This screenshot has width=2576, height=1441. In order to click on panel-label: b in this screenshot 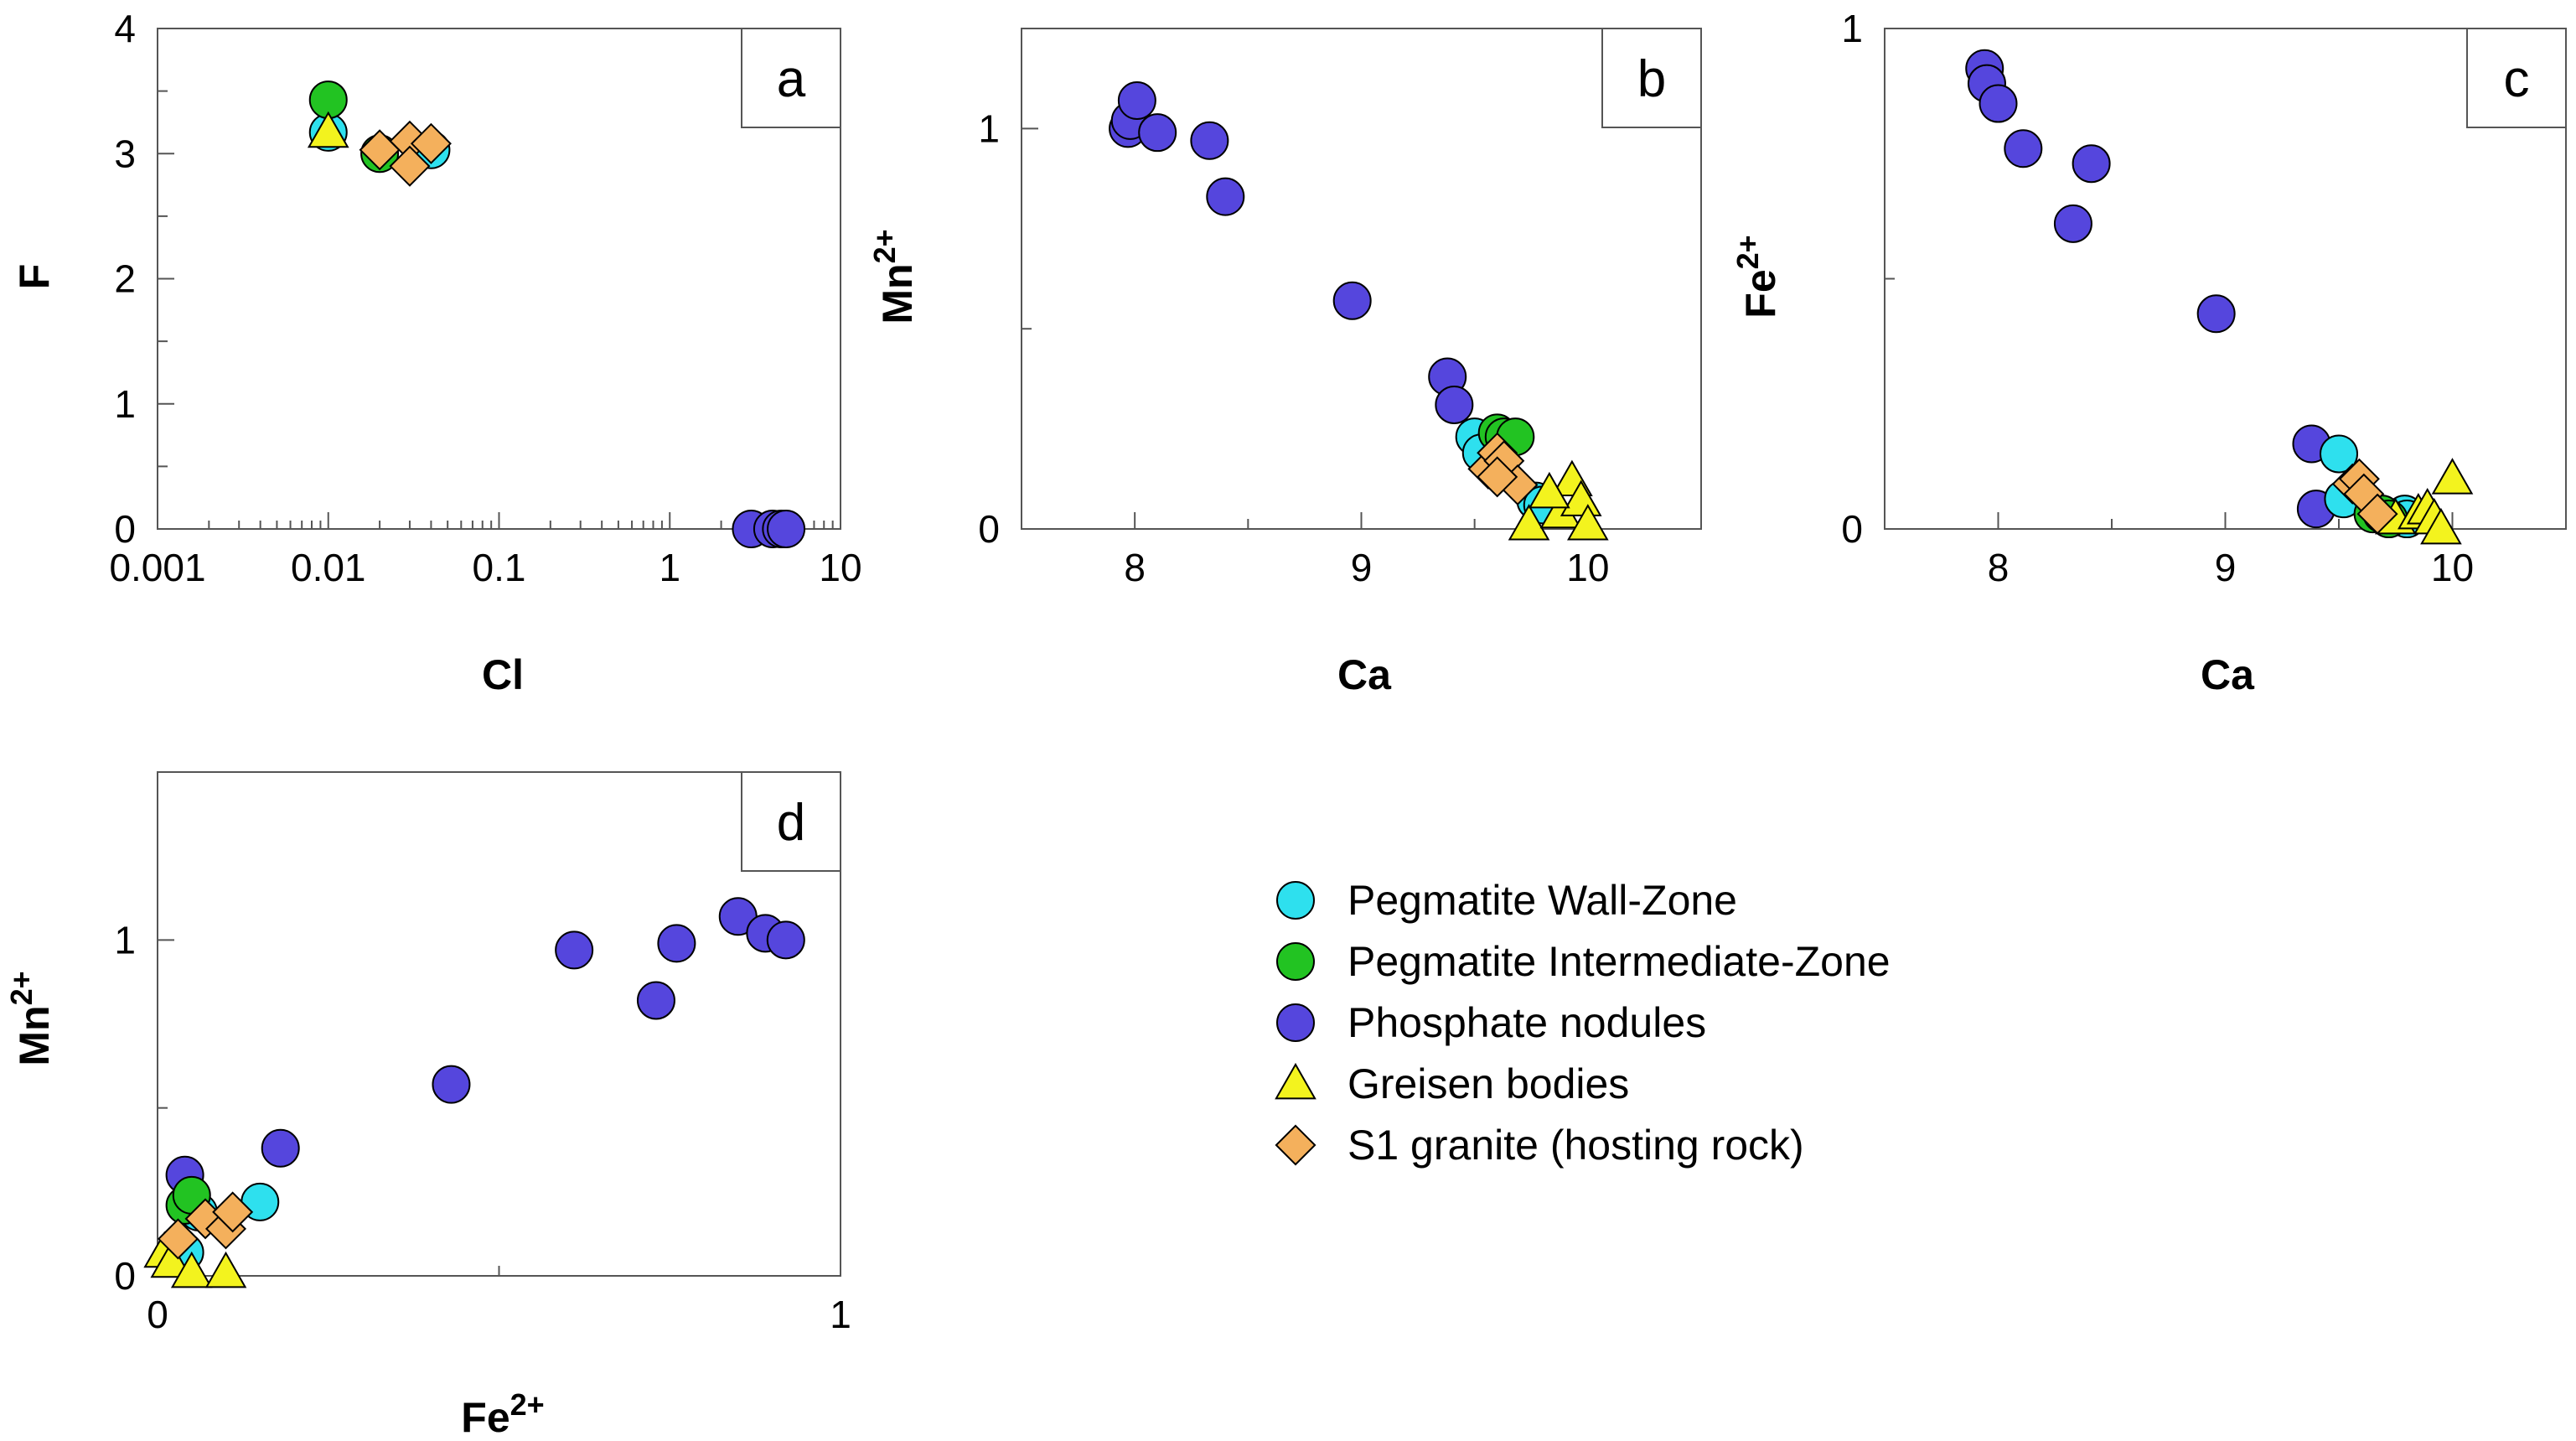, I will do `click(1651, 79)`.